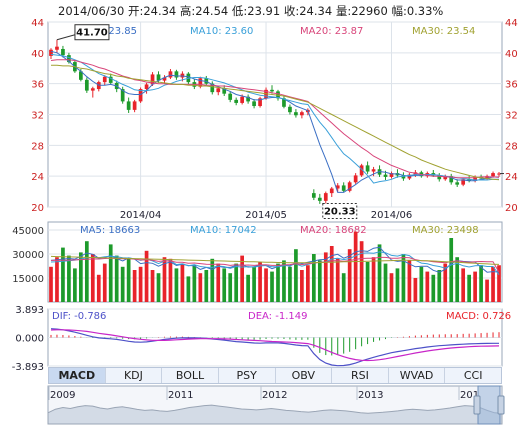 Image resolution: width=522 pixels, height=428 pixels. What do you see at coordinates (190, 375) in the screenshot?
I see `tab-boll: BOLL` at bounding box center [190, 375].